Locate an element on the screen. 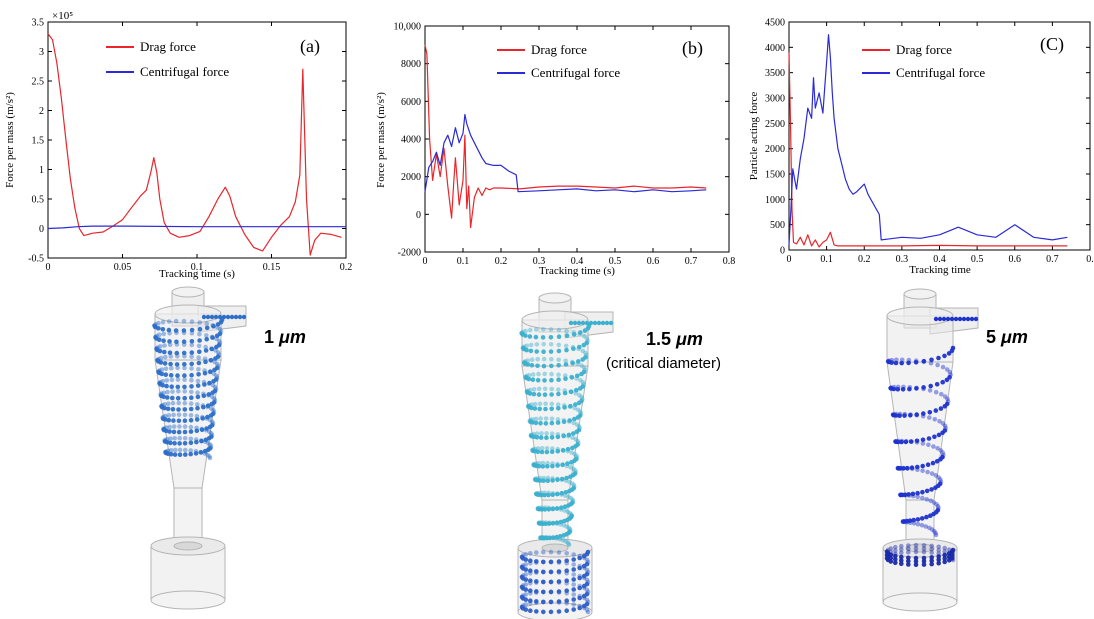 The height and width of the screenshot is (619, 1094). particle-label-5: 5 μm is located at coordinates (1007, 337).